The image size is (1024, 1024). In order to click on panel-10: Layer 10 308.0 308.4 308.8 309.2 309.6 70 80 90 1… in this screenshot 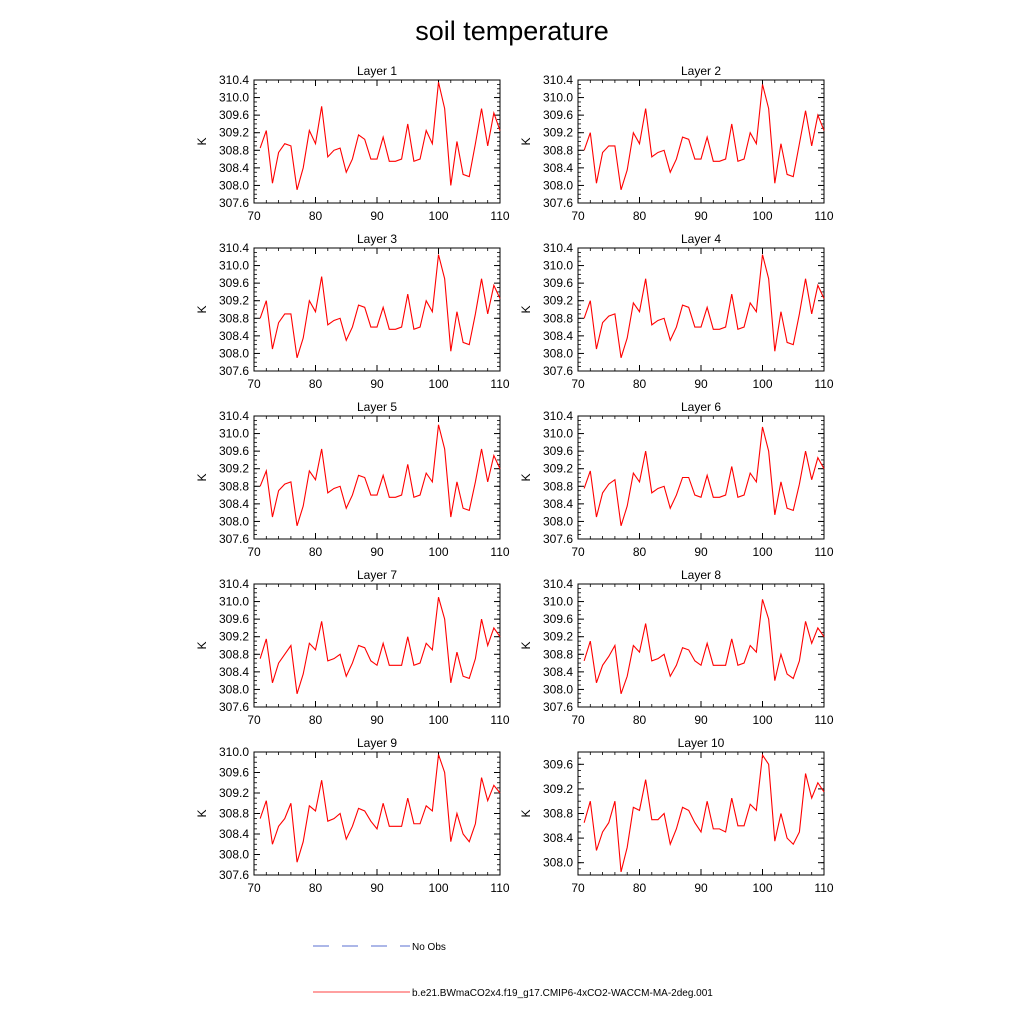, I will do `click(676, 815)`.